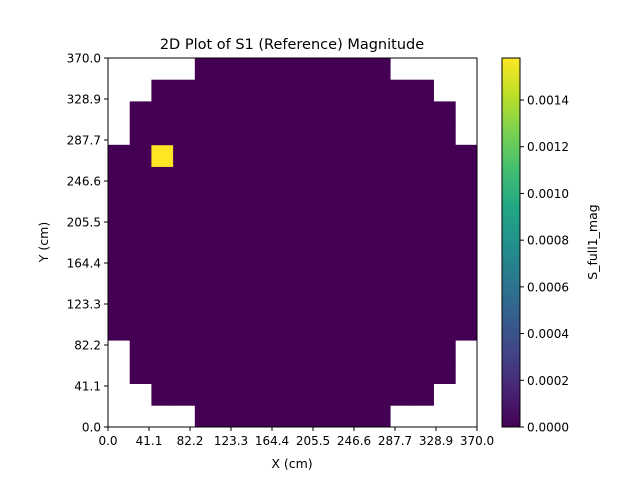 The width and height of the screenshot is (640, 480). Describe the element at coordinates (84, 59) in the screenshot. I see `y-tick-label: 370.0` at that location.